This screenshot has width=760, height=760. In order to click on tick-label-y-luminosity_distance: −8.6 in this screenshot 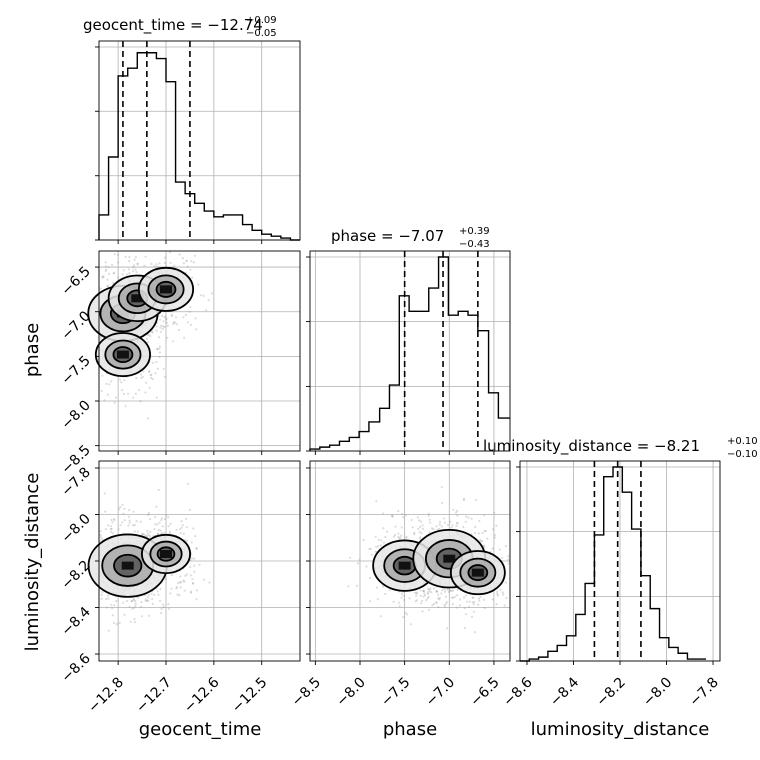, I will do `click(75, 667)`.